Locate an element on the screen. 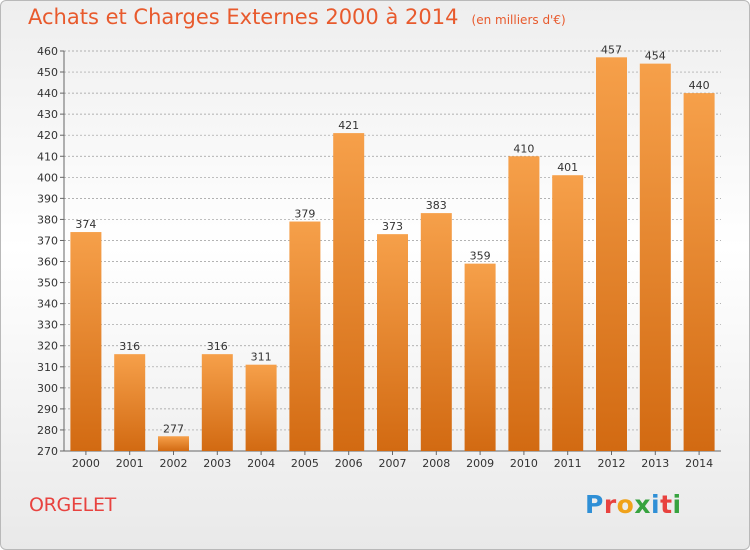 The image size is (750, 550). x-tick-label: 2013 is located at coordinates (655, 463).